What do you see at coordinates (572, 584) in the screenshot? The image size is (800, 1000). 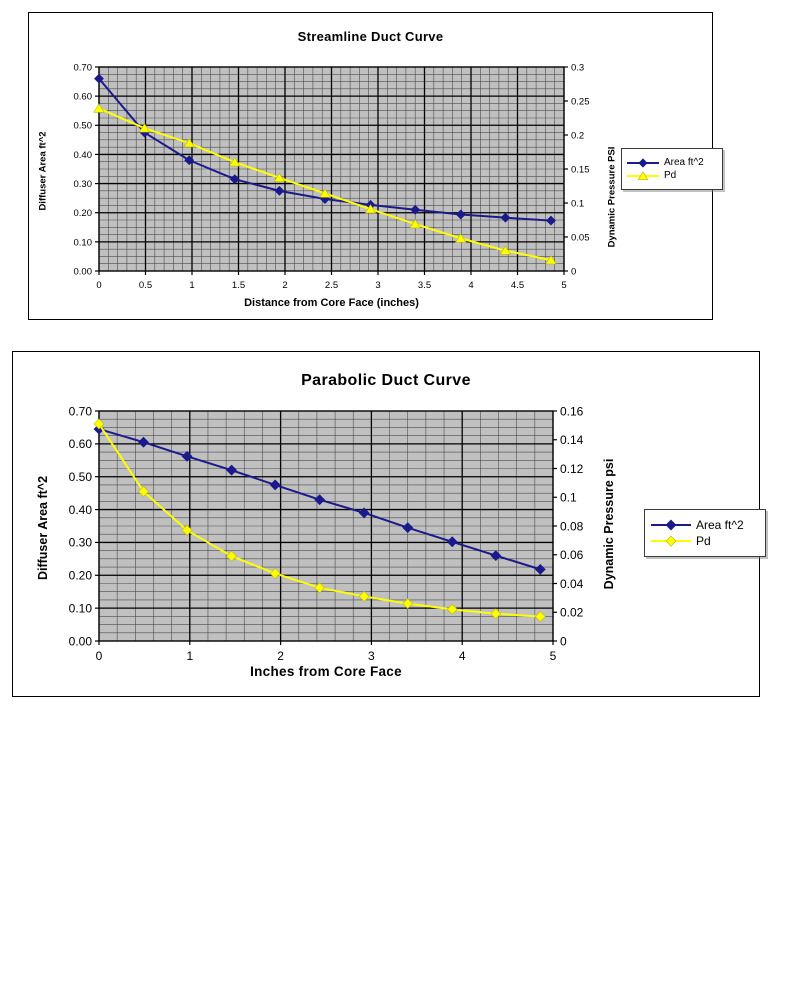 I see `right-y-tick-label: 0.04` at bounding box center [572, 584].